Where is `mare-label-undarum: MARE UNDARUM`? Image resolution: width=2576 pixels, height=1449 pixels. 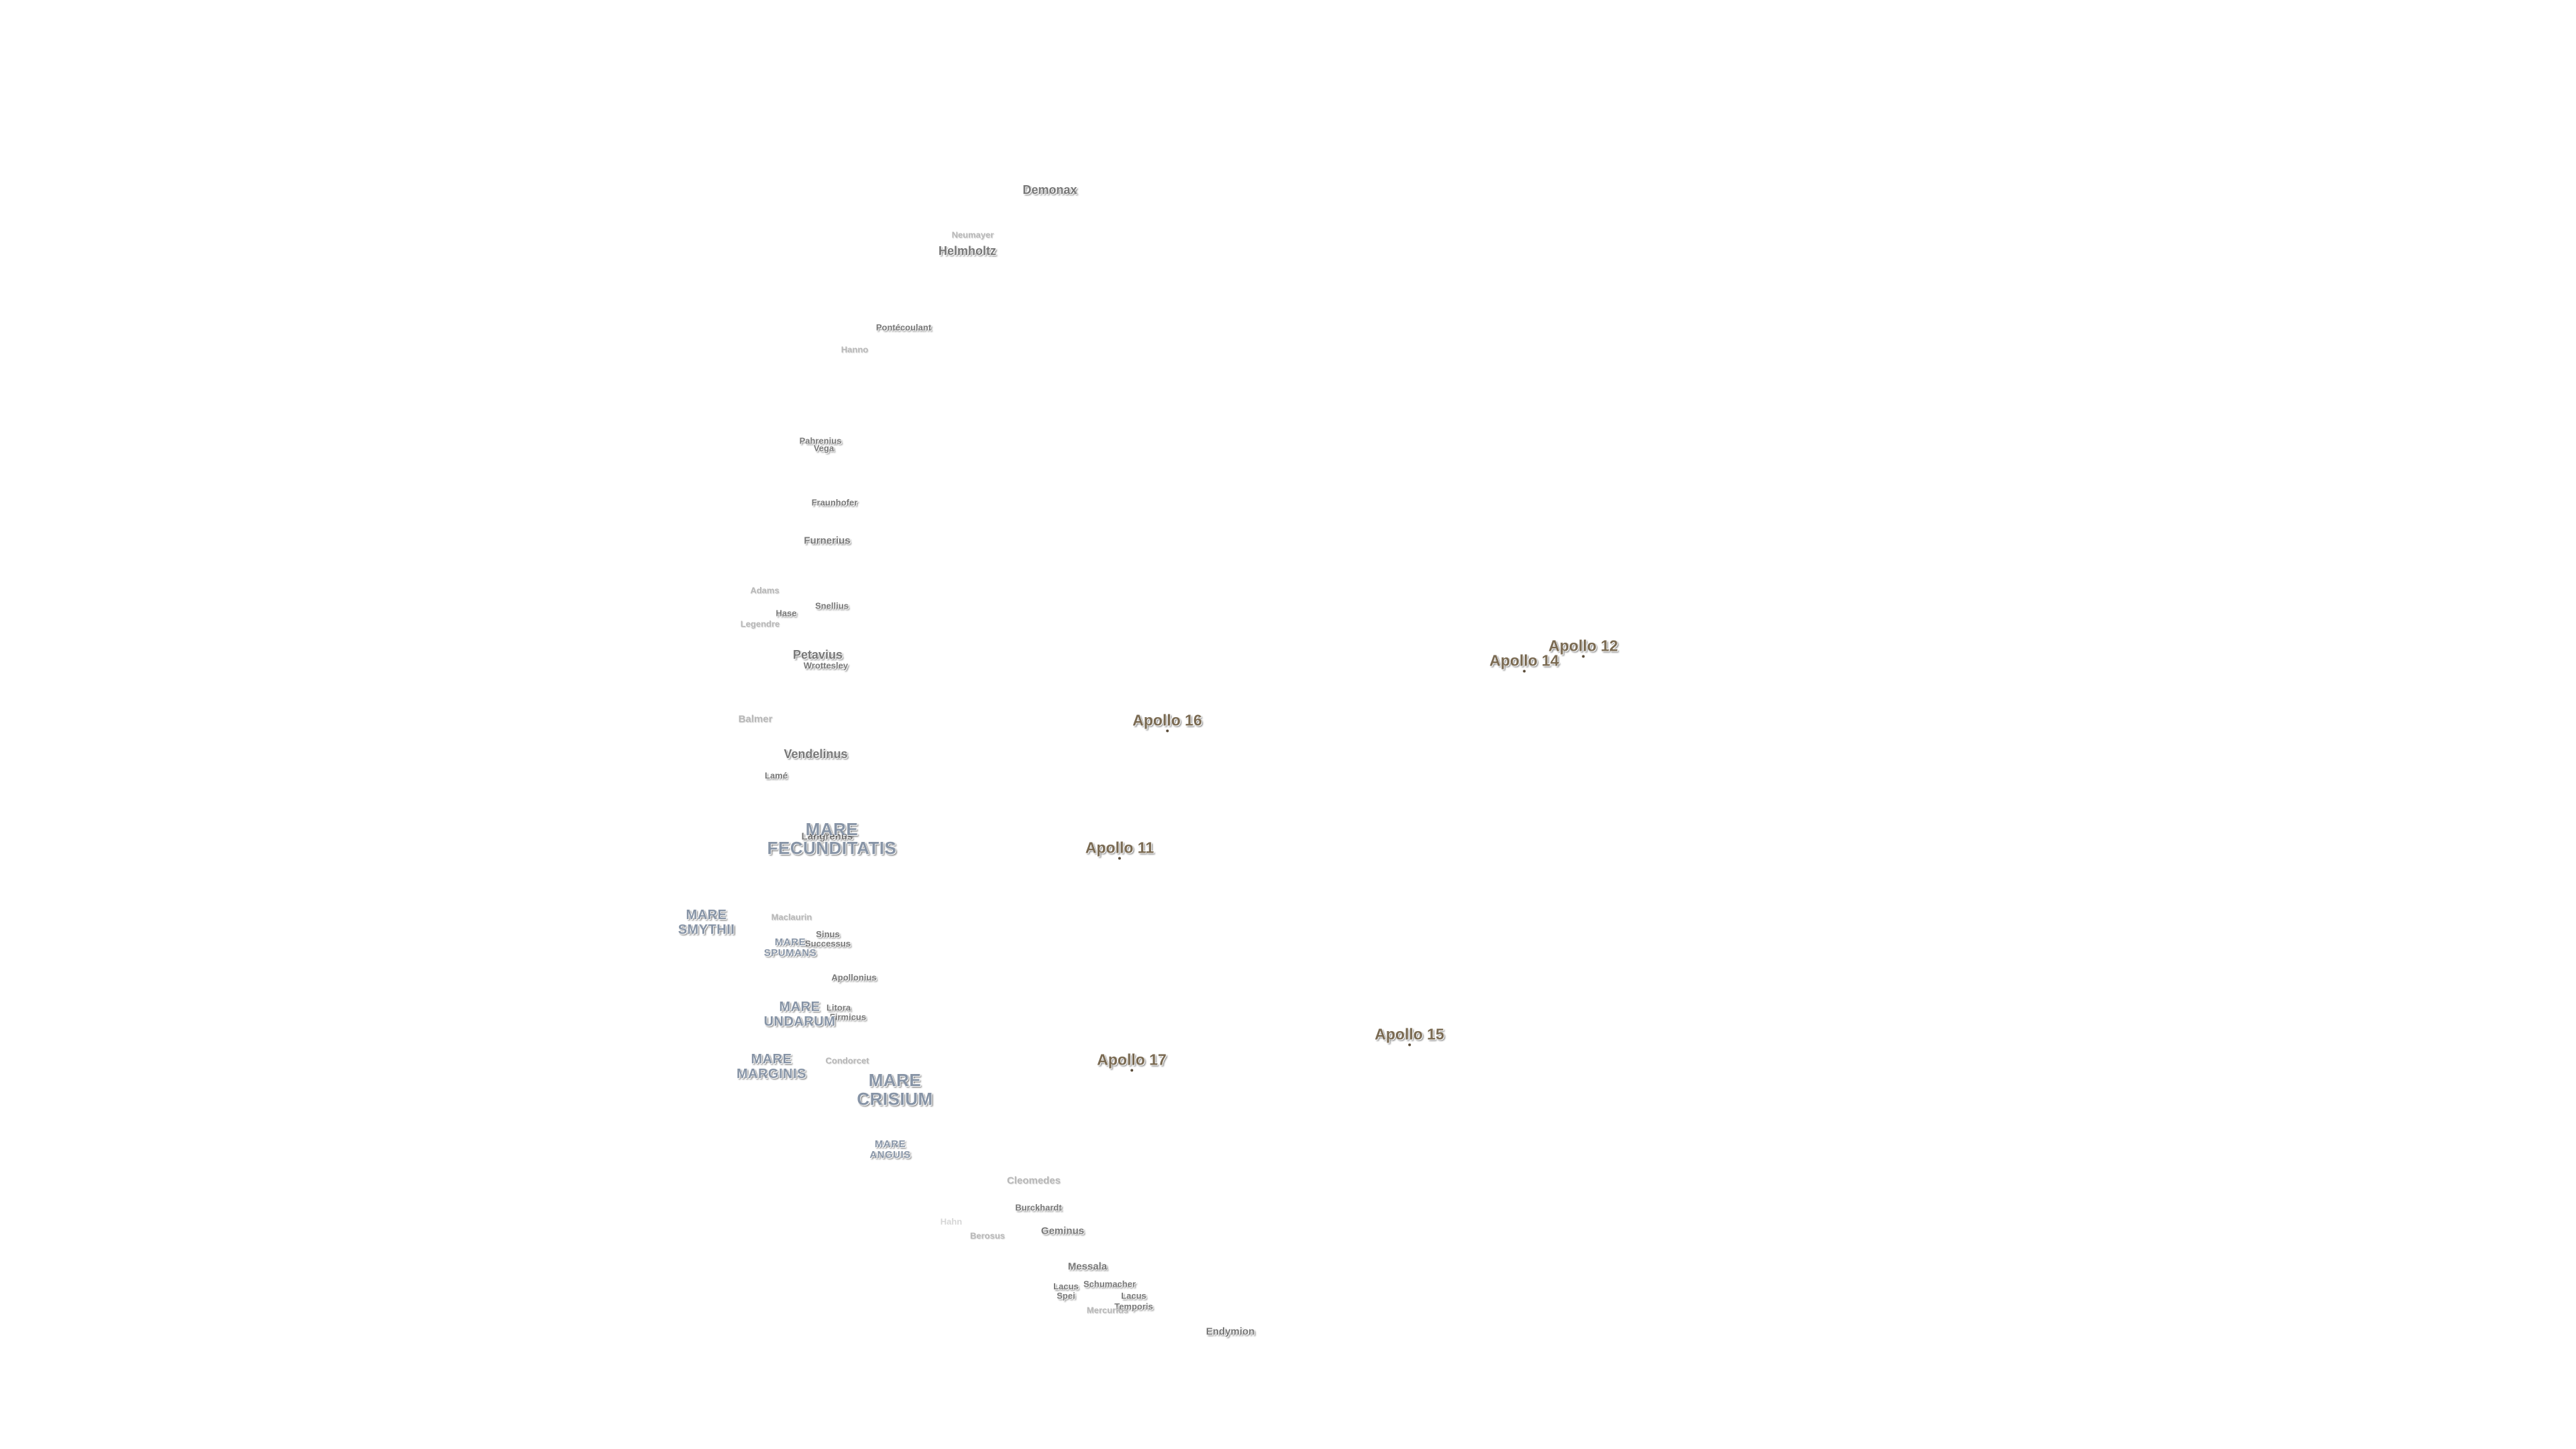 mare-label-undarum: MARE UNDARUM is located at coordinates (799, 1014).